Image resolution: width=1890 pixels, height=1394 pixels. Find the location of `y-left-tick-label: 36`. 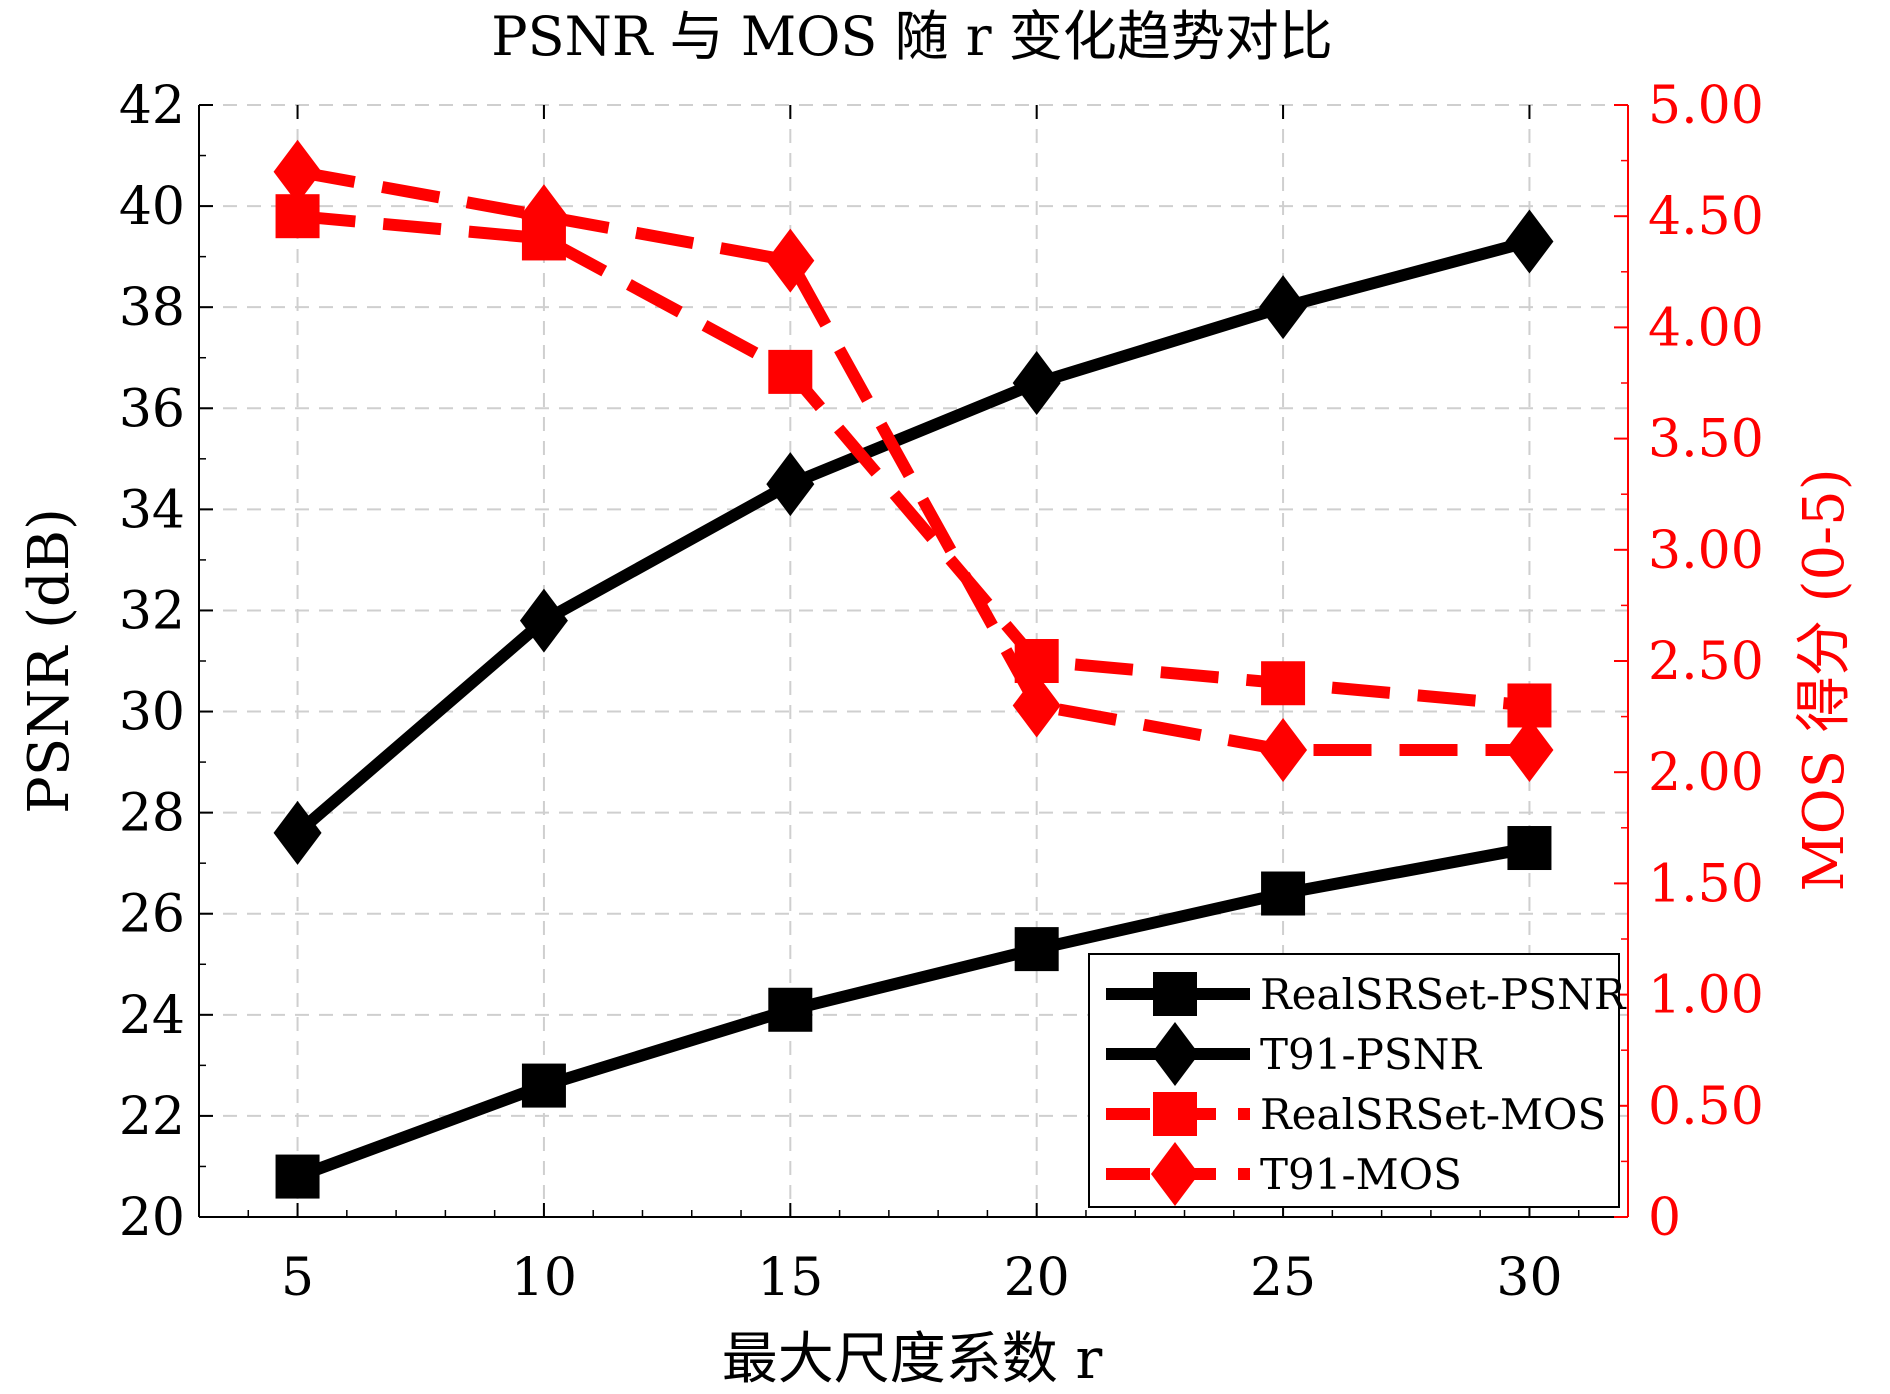

y-left-tick-label: 36 is located at coordinates (152, 409).